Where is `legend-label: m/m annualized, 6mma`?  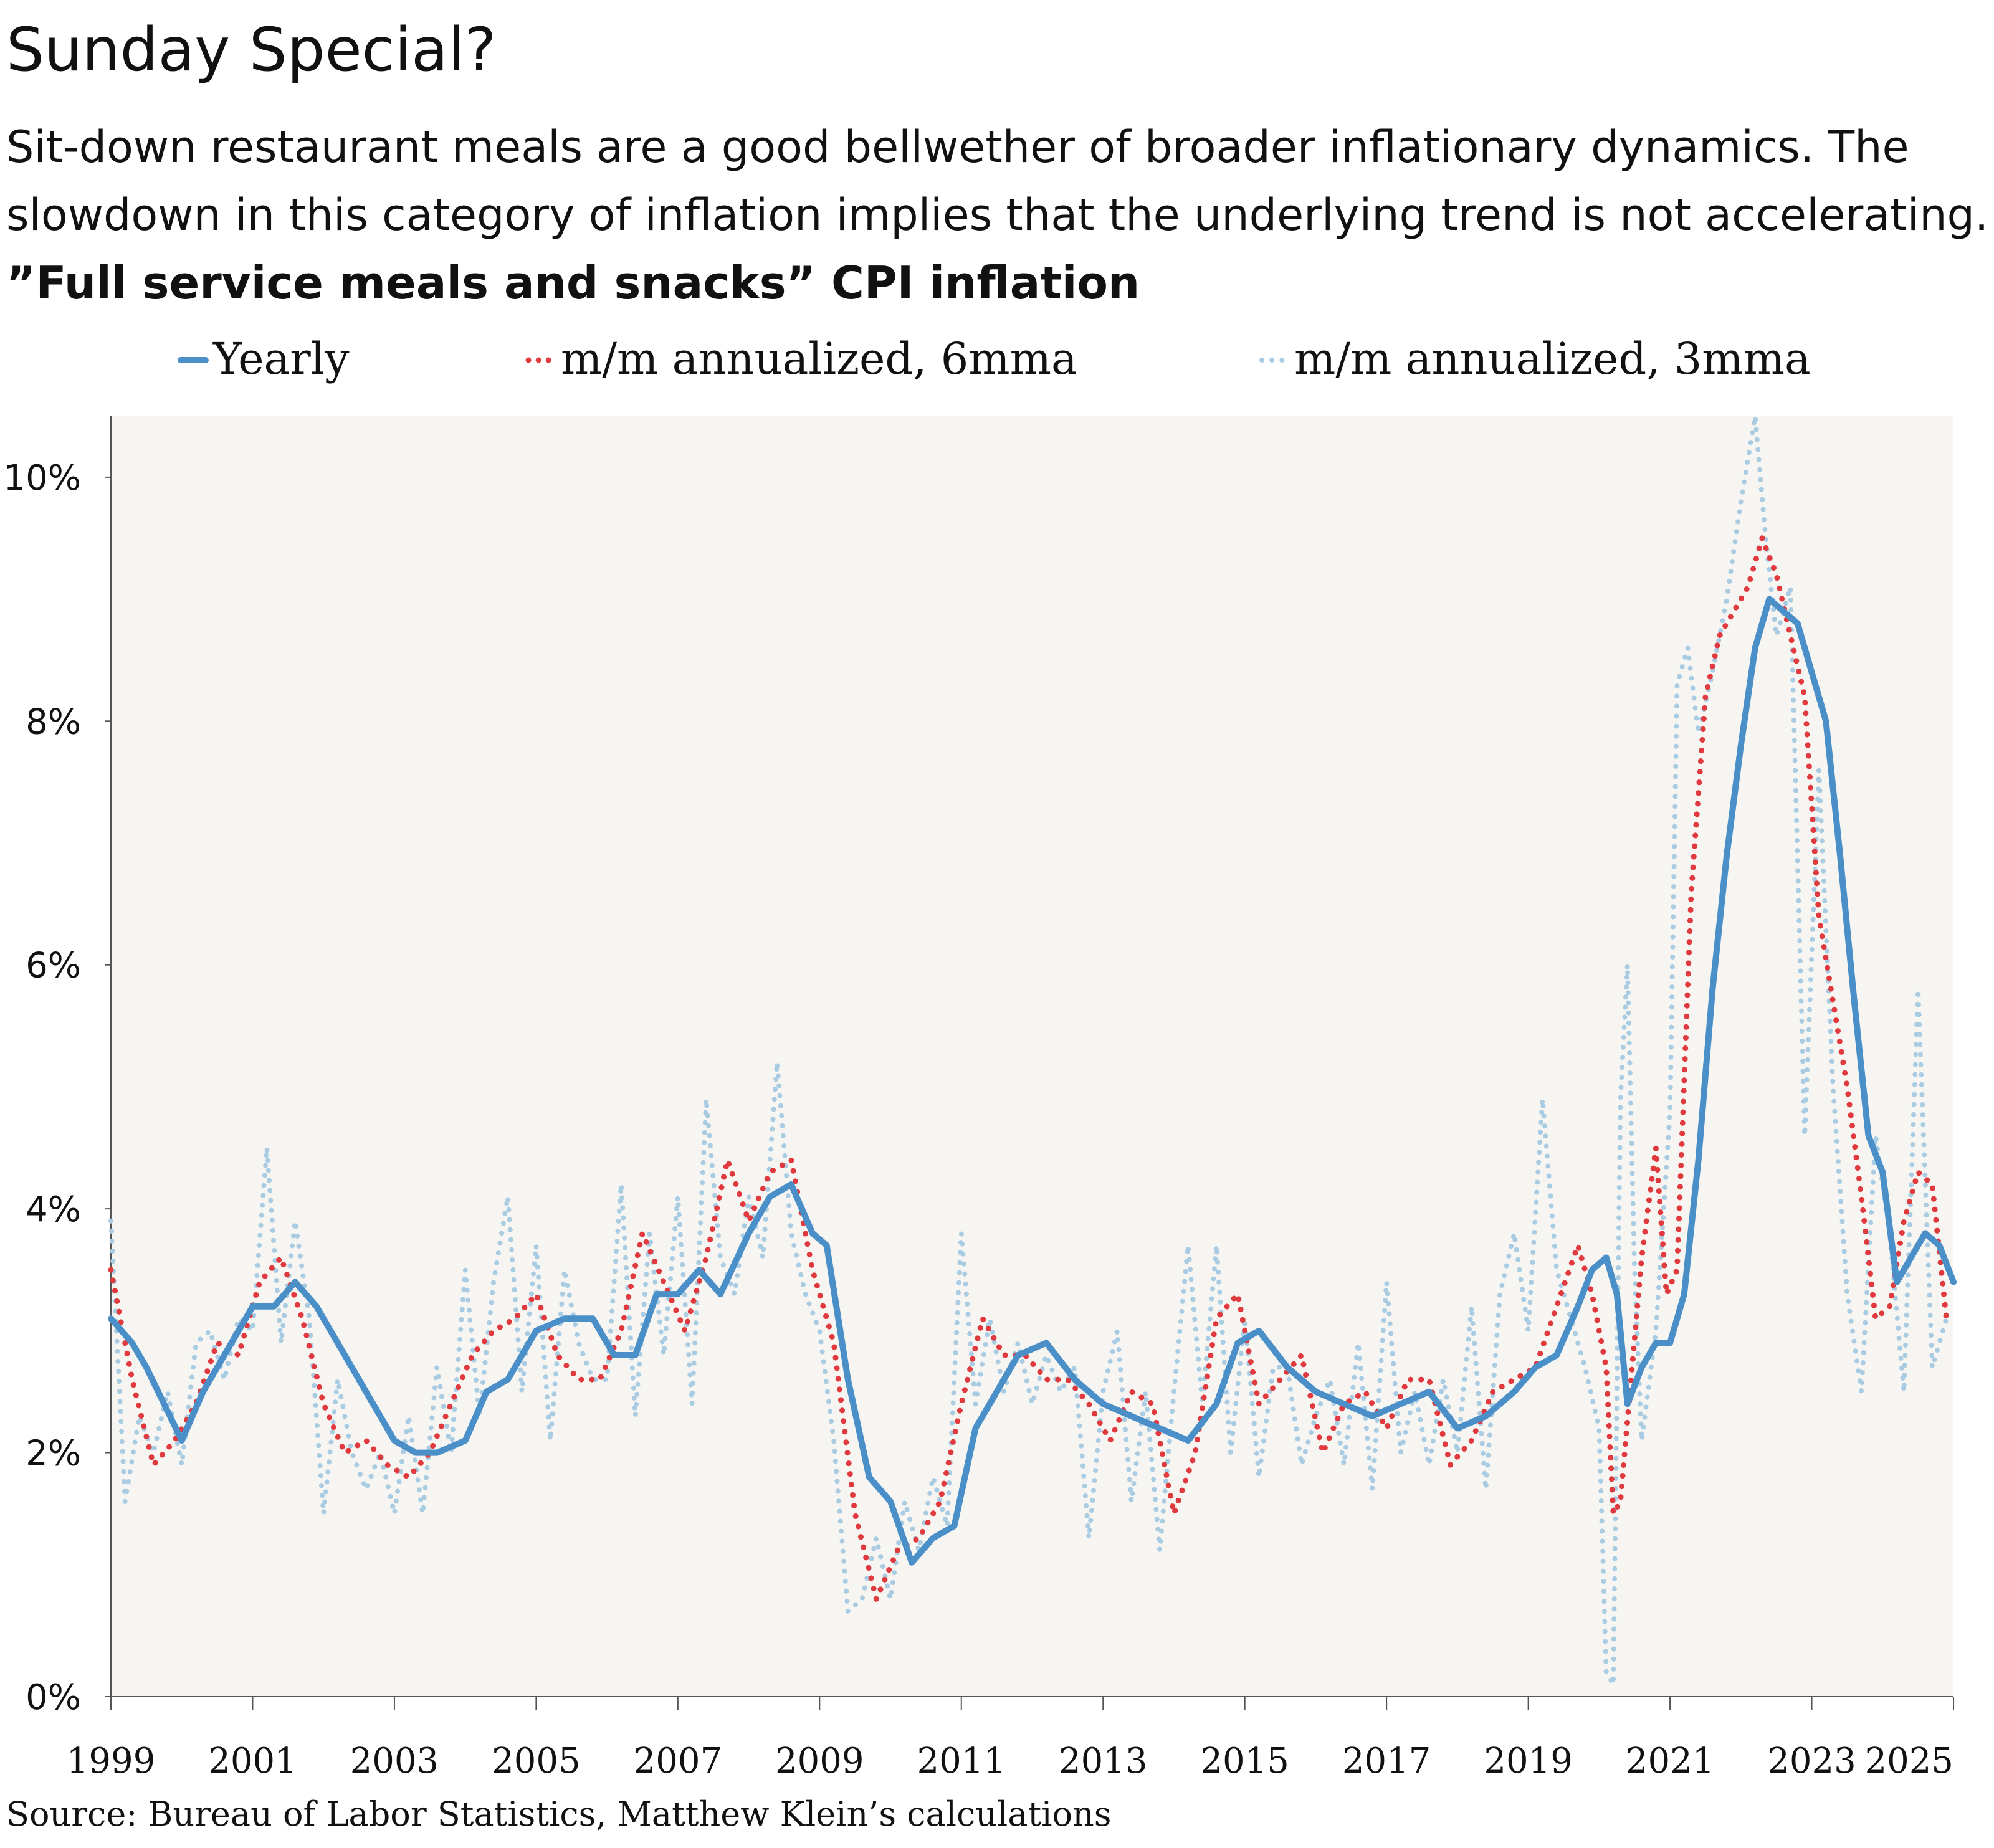
legend-label: m/m annualized, 6mma is located at coordinates (819, 358).